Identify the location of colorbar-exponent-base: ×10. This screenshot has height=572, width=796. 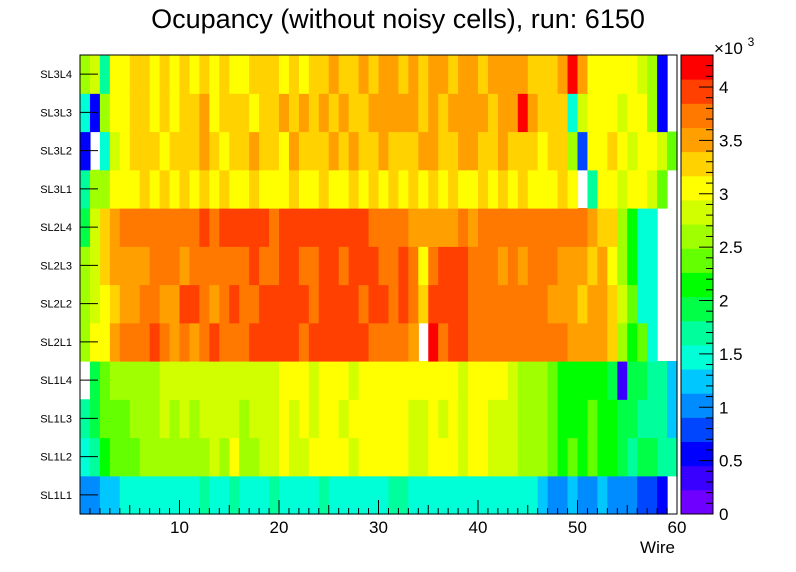
(728, 48).